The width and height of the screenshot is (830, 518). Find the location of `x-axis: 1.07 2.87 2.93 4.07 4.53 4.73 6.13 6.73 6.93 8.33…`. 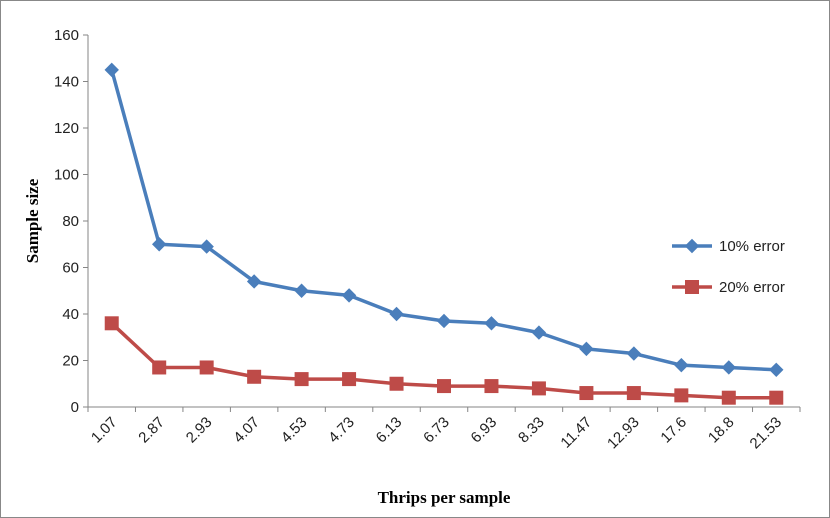

x-axis: 1.07 2.87 2.93 4.07 4.53 4.73 6.13 6.73 6.93 8.33… is located at coordinates (444, 429).